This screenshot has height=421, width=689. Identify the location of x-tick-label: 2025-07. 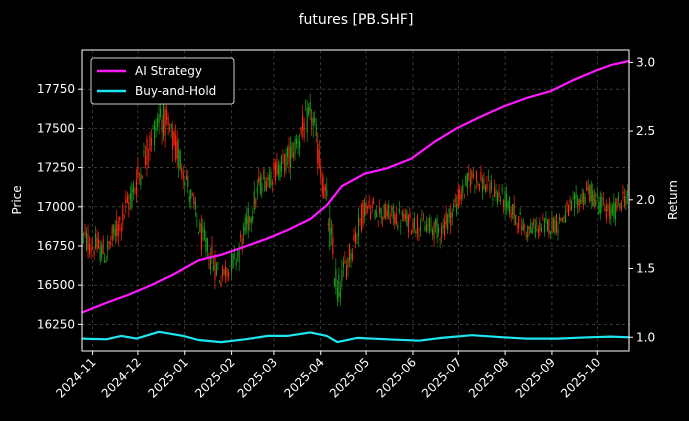
(441, 377).